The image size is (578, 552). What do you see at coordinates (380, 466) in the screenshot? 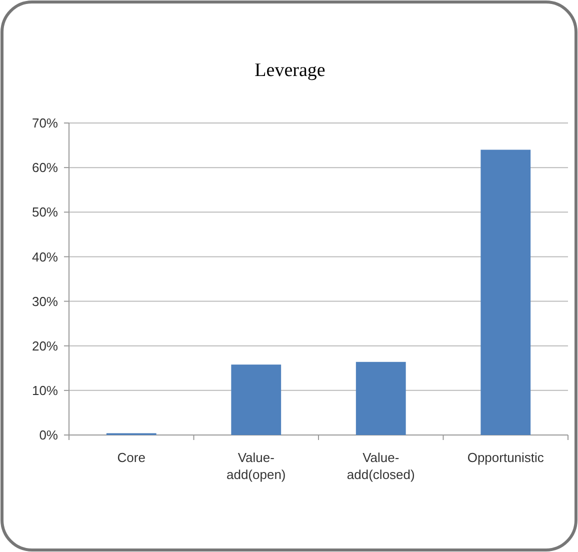
I see `x-tick-label: Value-add(closed)` at bounding box center [380, 466].